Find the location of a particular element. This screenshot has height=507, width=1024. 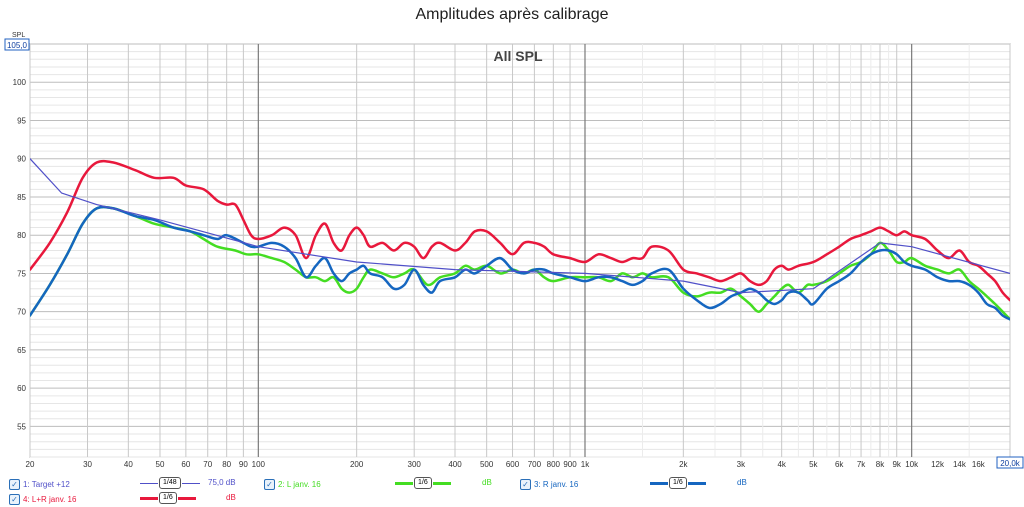

legend-label: 3: R janv. 16 is located at coordinates (556, 484).